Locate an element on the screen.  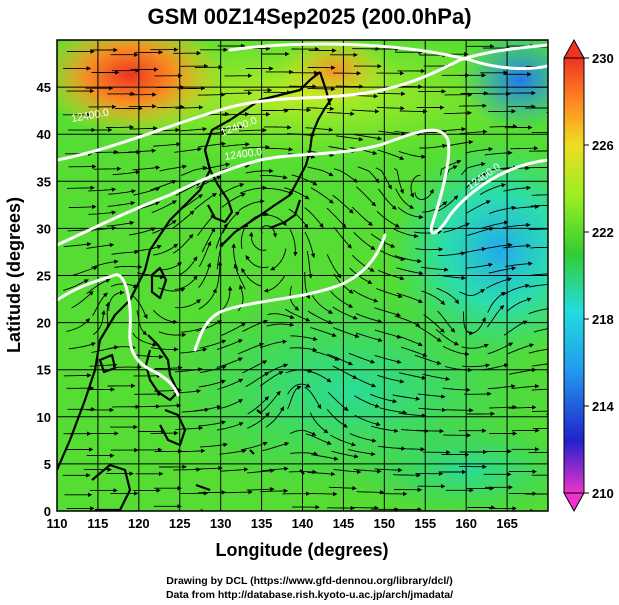
x-tick-label: 155 is located at coordinates (425, 523).